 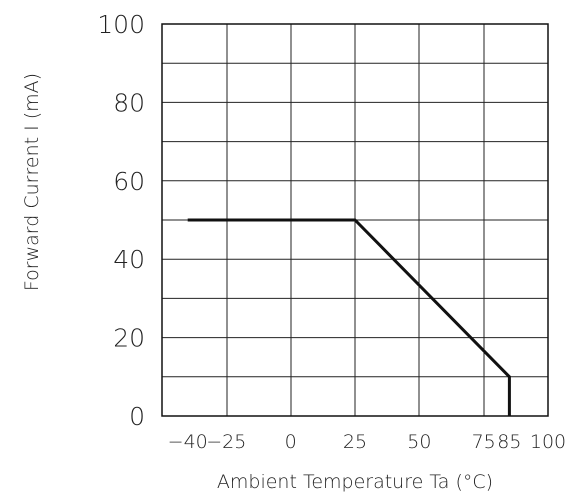 I want to click on x-tick-label: −40, so click(x=188, y=442).